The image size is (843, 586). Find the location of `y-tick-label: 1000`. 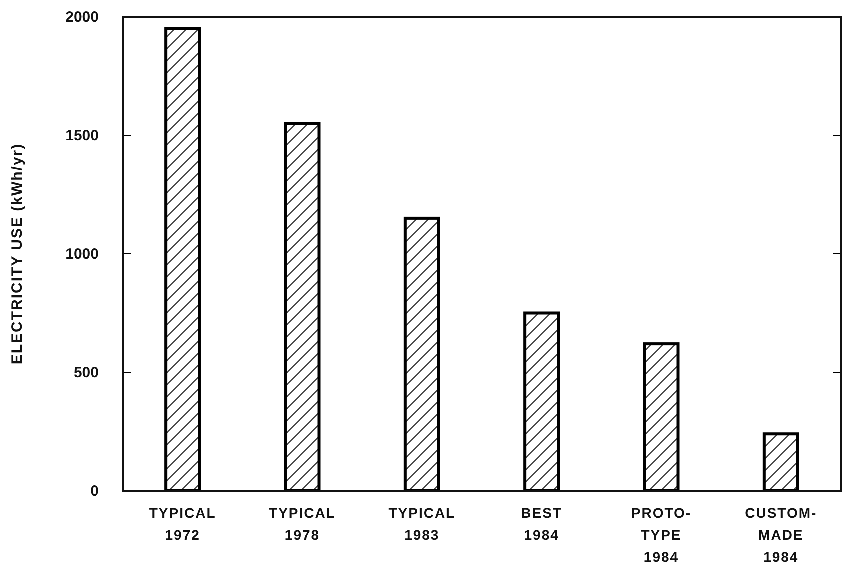

y-tick-label: 1000 is located at coordinates (82, 254).